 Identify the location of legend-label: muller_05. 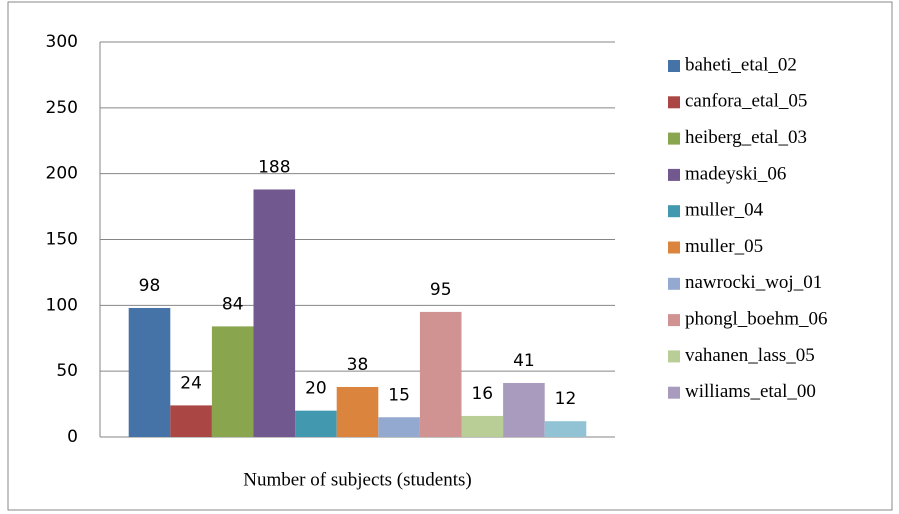
(724, 246).